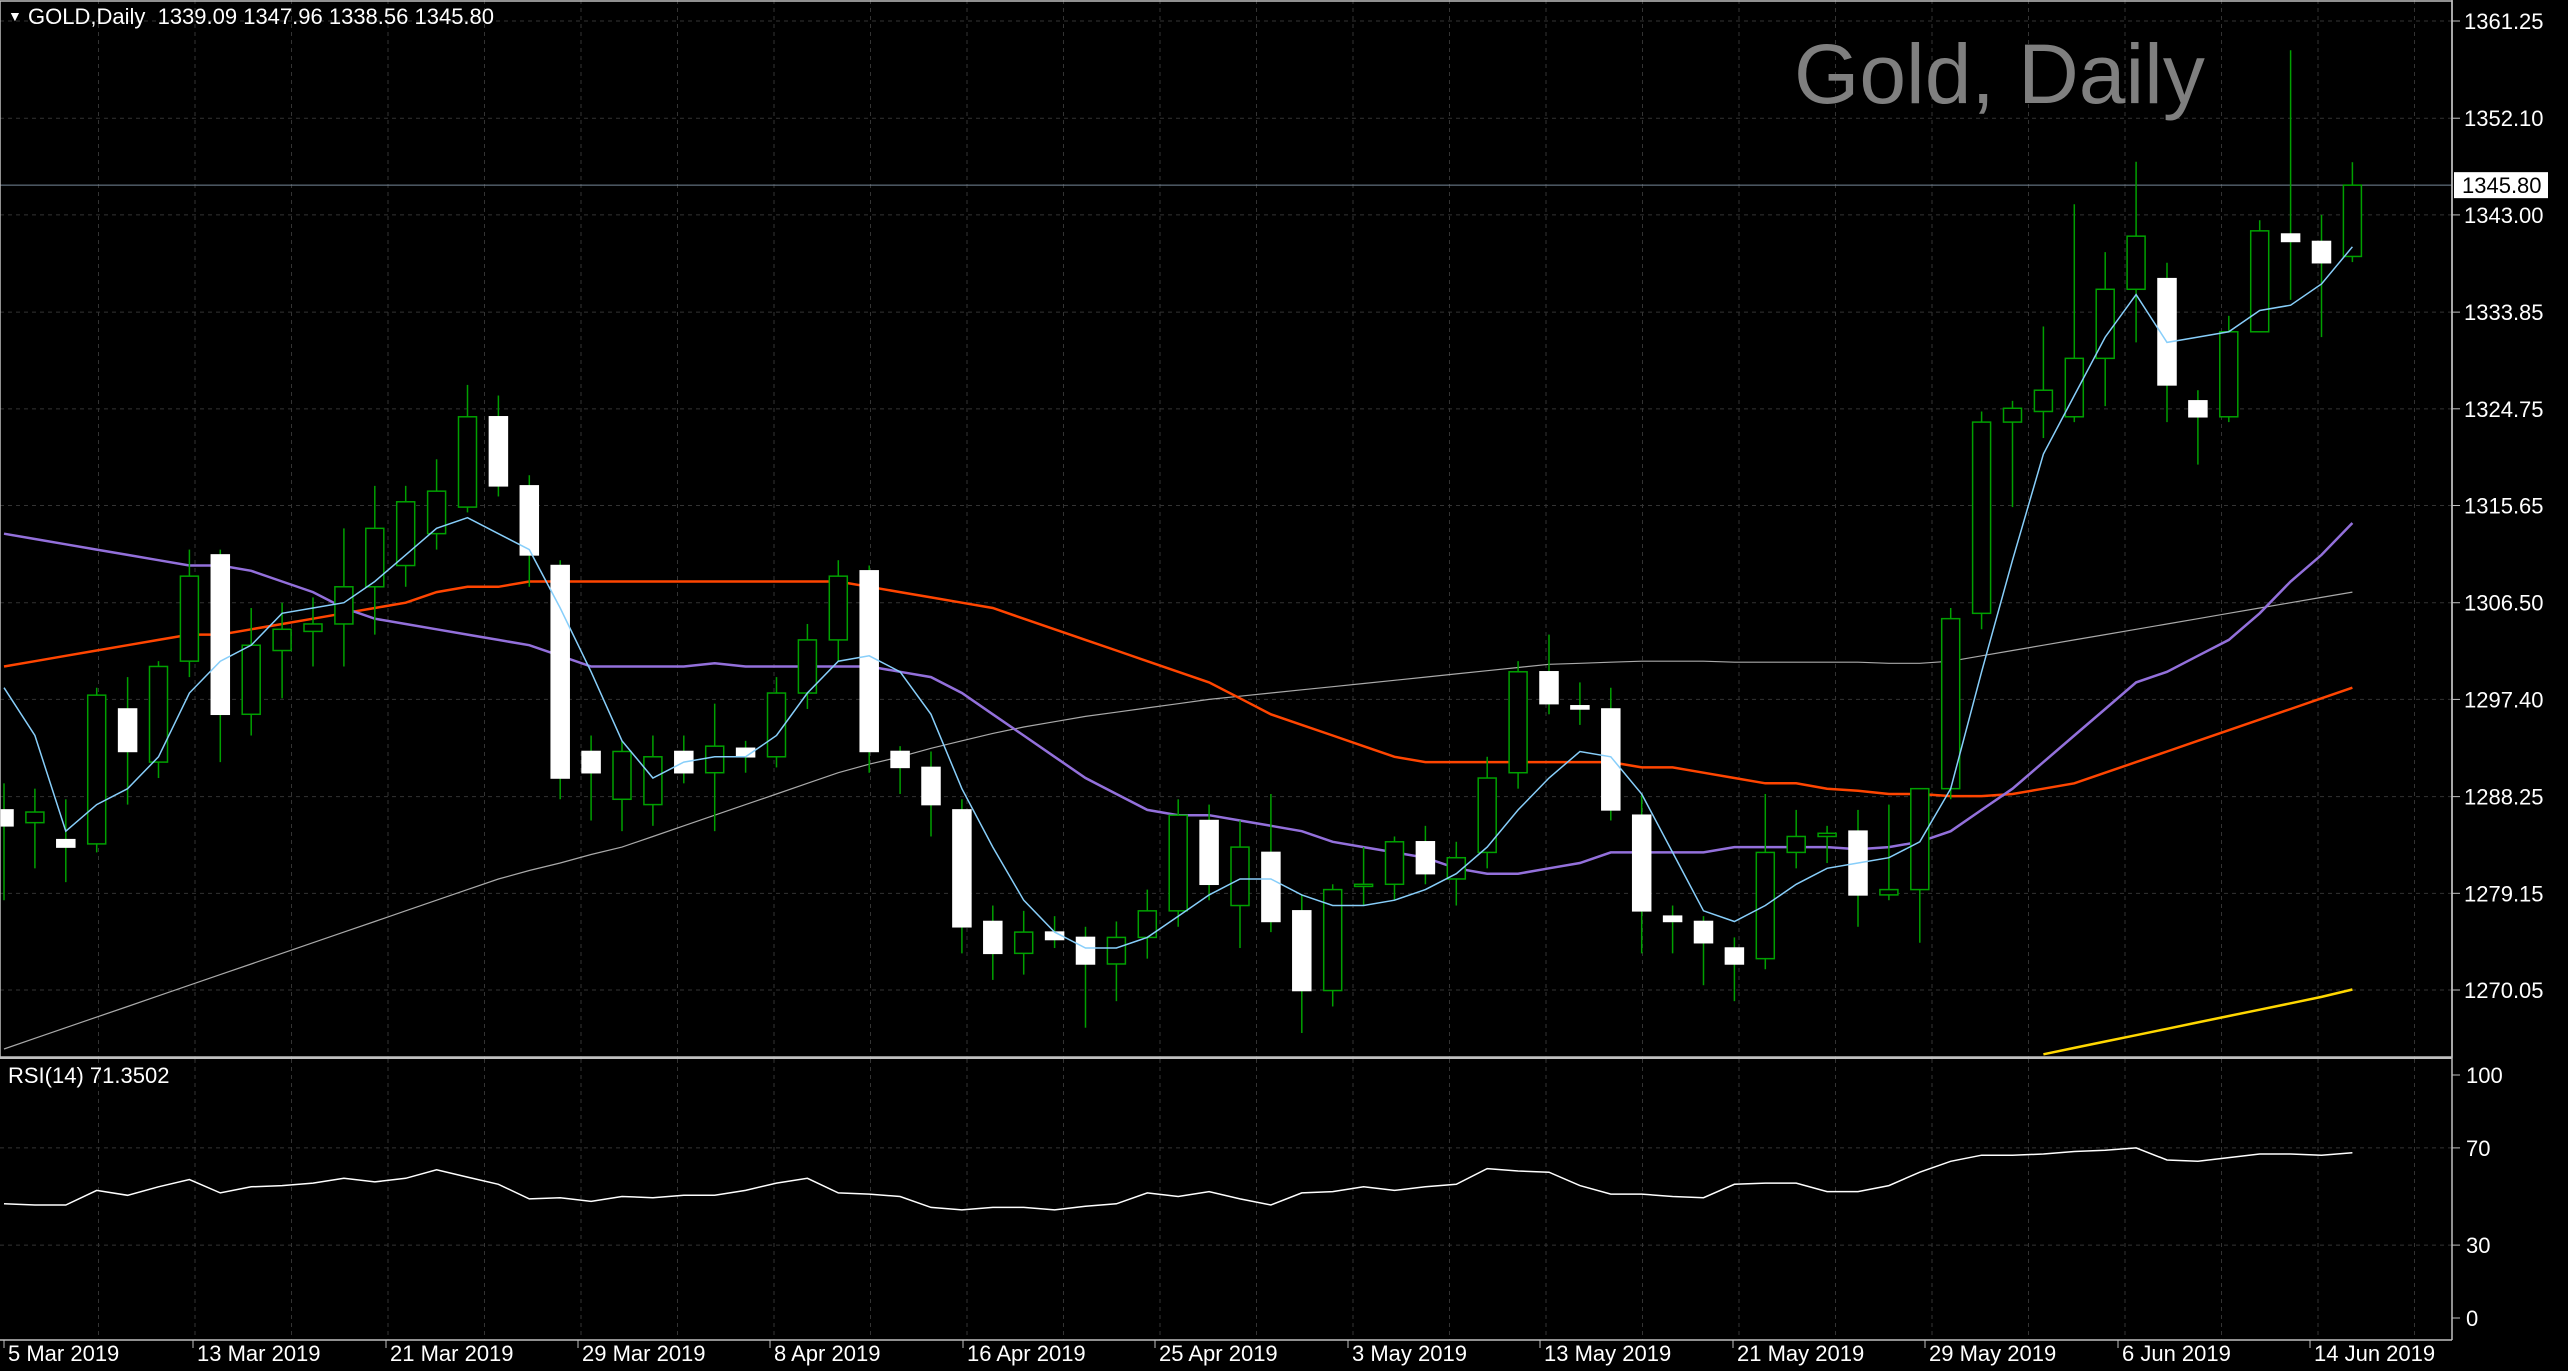 The image size is (2568, 1371). Describe the element at coordinates (1178, 1179) in the screenshot. I see `rsi-line` at that location.